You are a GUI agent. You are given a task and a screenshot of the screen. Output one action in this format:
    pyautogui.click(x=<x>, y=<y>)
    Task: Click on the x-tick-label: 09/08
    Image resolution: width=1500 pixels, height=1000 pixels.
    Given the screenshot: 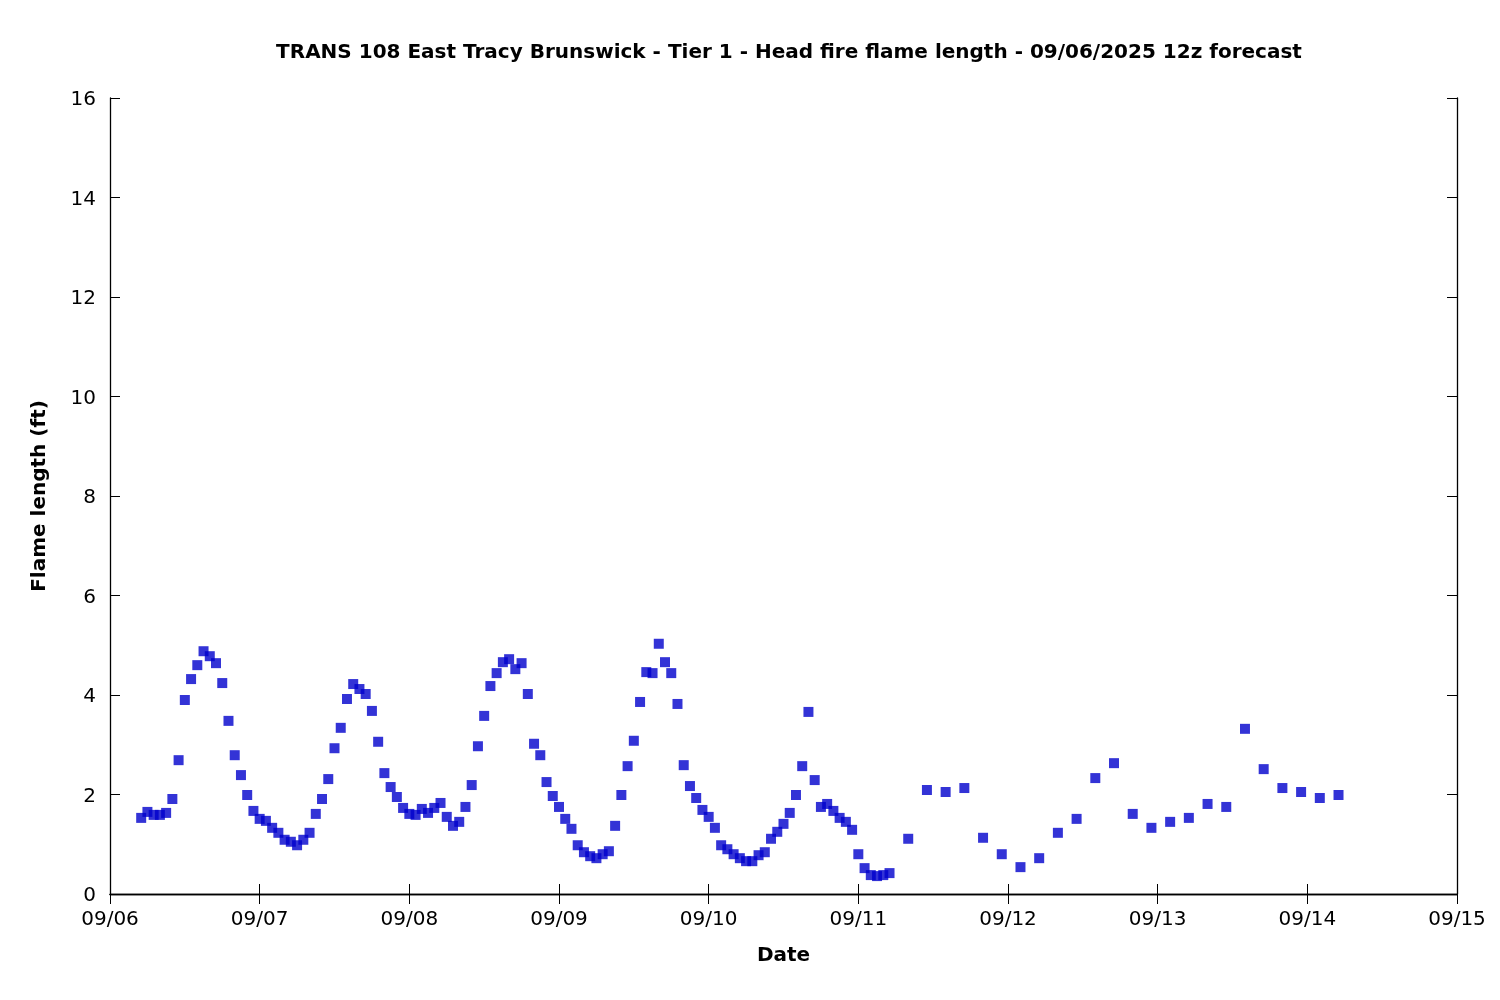 What is the action you would take?
    pyautogui.click(x=409, y=918)
    